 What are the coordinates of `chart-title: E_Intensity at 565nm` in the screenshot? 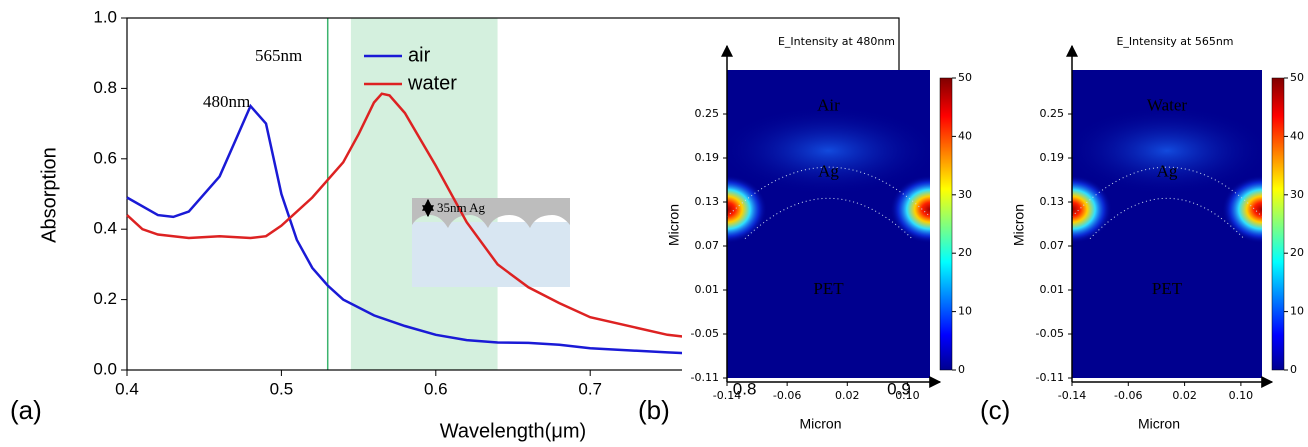 It's located at (1174, 41).